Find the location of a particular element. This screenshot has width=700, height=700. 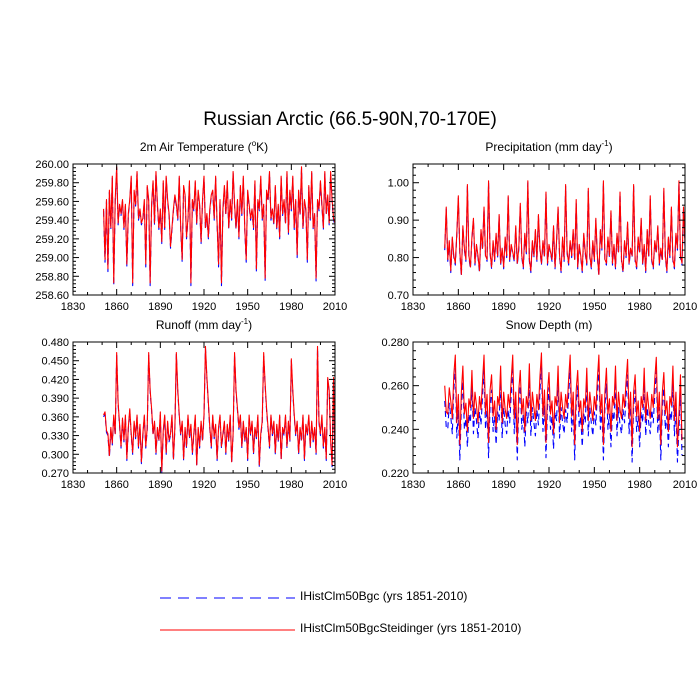

legend-swatch-solid is located at coordinates (227, 630).